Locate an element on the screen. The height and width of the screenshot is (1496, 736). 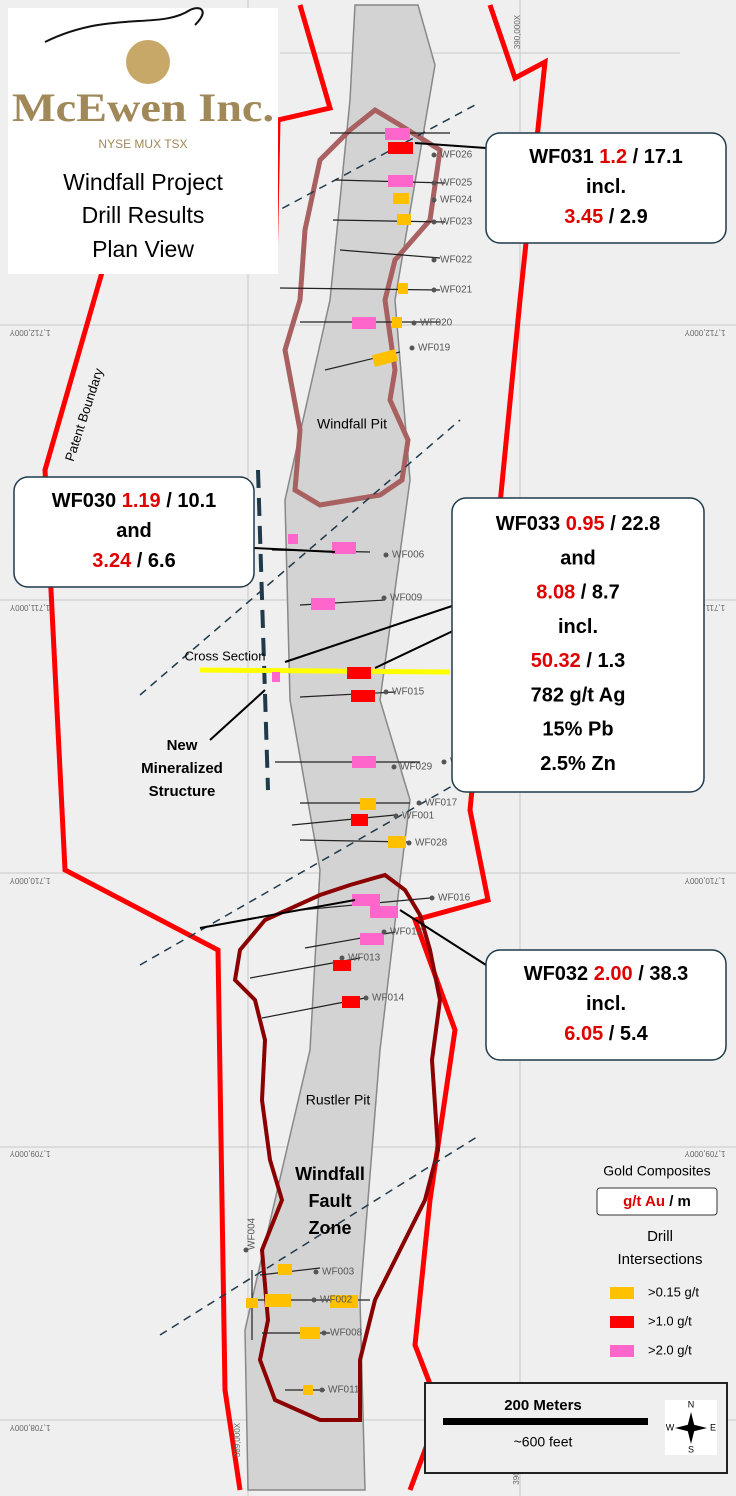
callout-segment: WF031 is located at coordinates (561, 157).